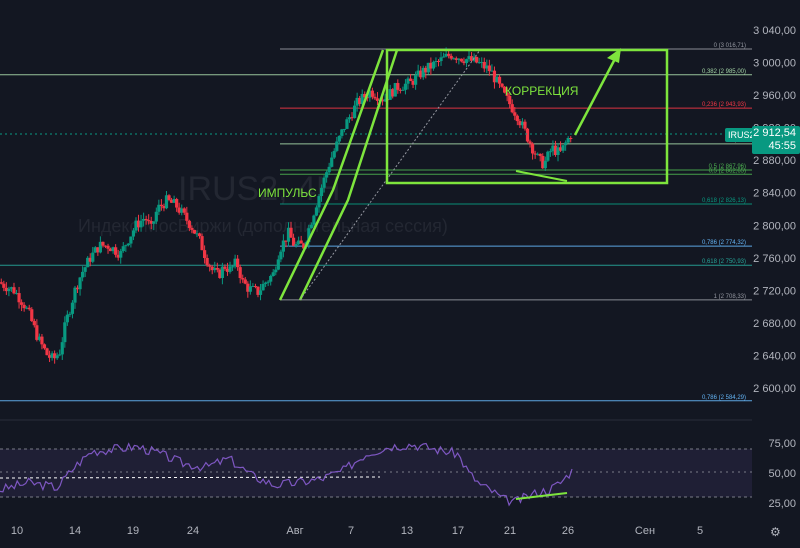  Describe the element at coordinates (775, 532) in the screenshot. I see `settings-gear-icon: ⚙` at that location.